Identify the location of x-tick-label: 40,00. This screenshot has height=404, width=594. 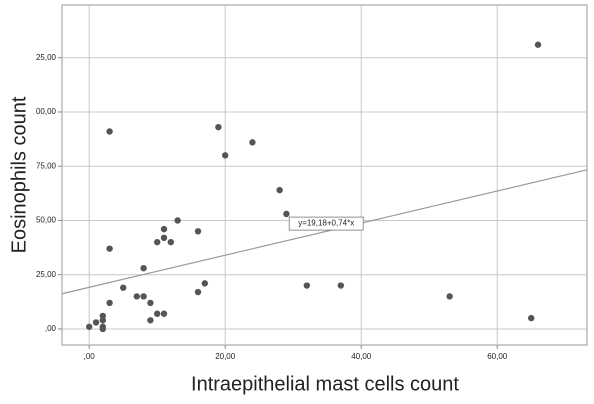
(361, 356).